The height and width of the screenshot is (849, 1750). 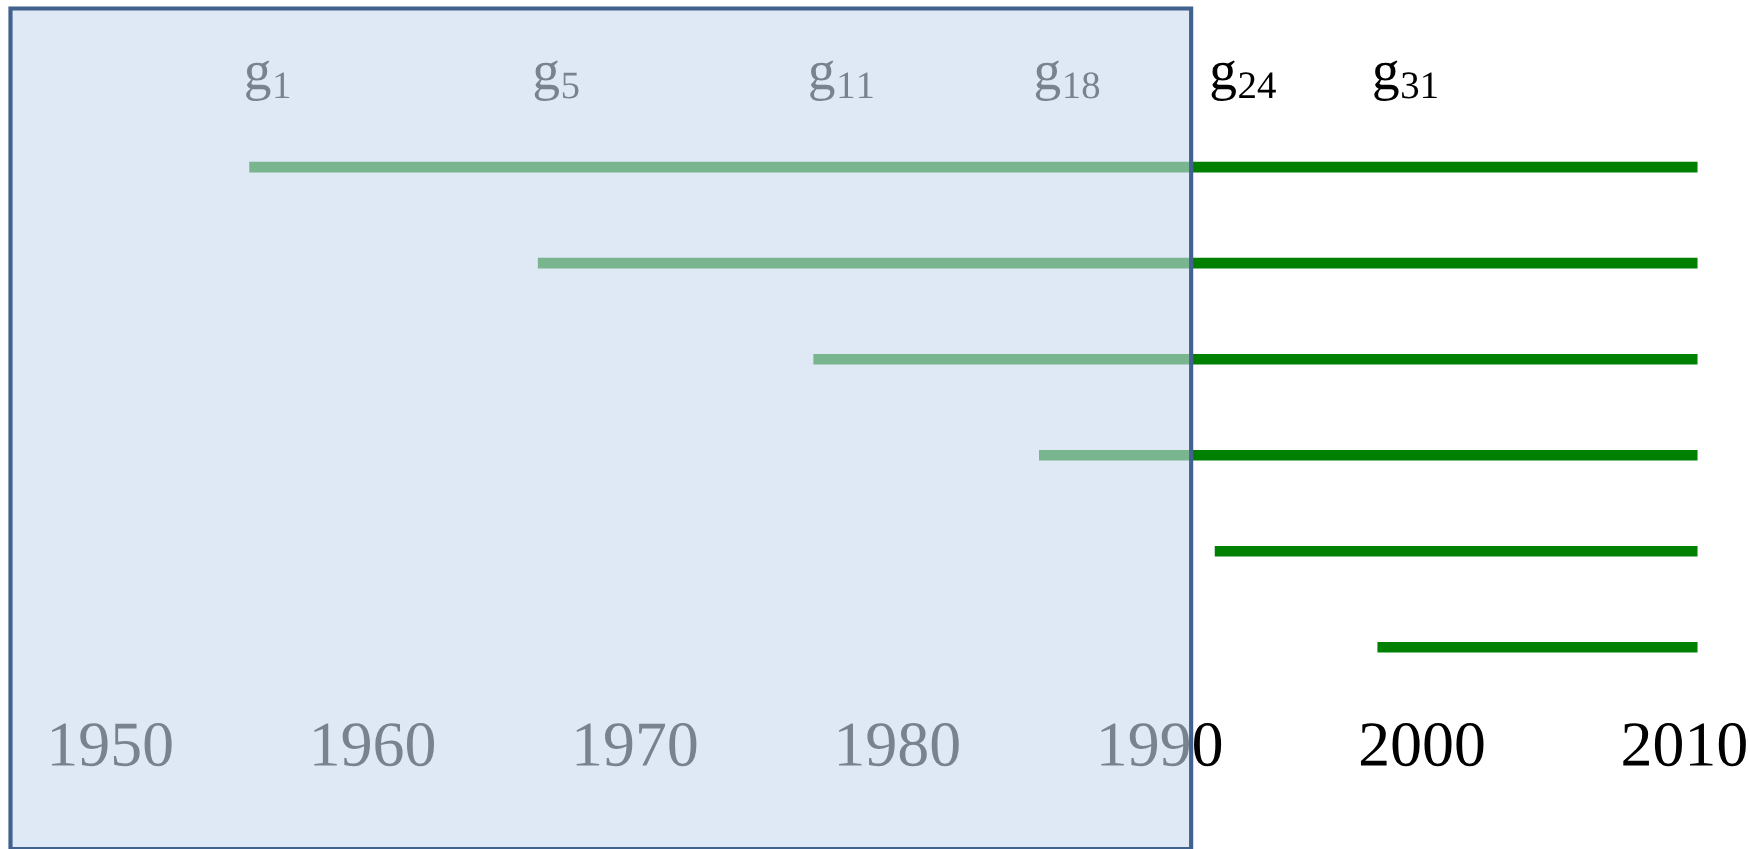 I want to click on text: g$_{5}$, so click(x=556, y=80).